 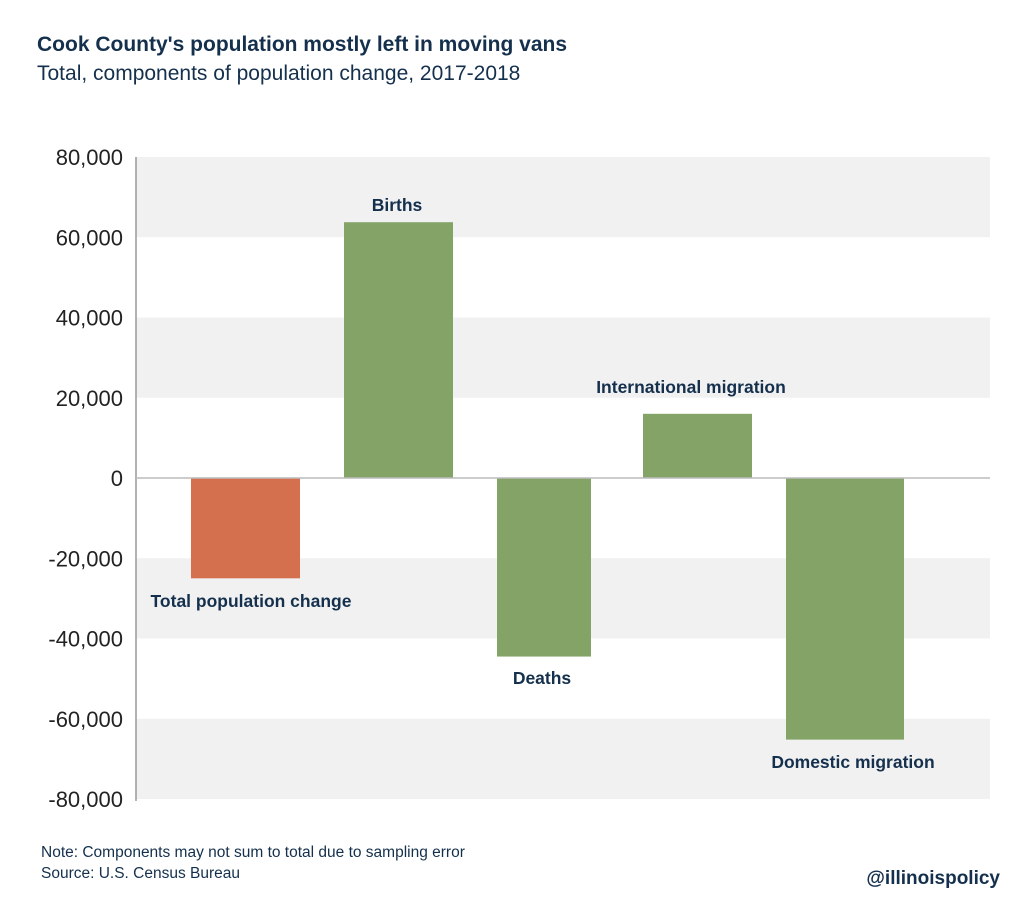 I want to click on y-tick-label: -80,000, so click(x=85, y=799).